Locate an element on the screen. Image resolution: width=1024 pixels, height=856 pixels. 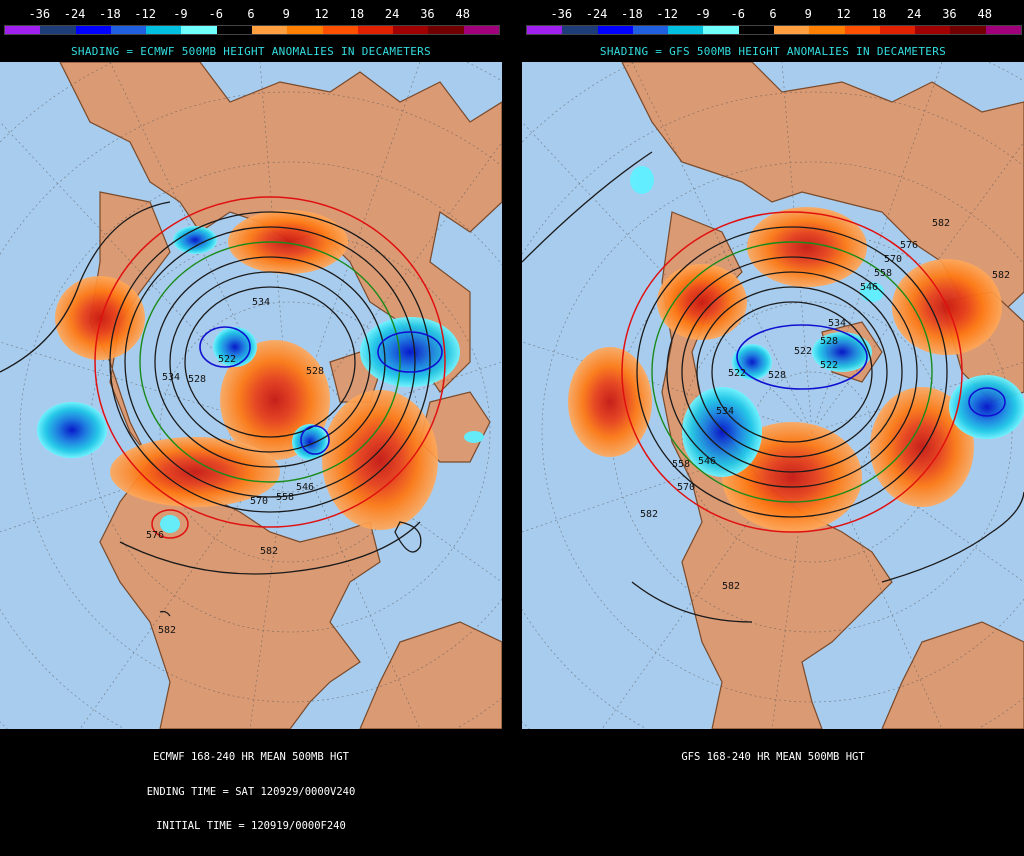
caption-line: ECMWF 168-240 HR MEAN 500MB HGT is located at coordinates (251, 757).